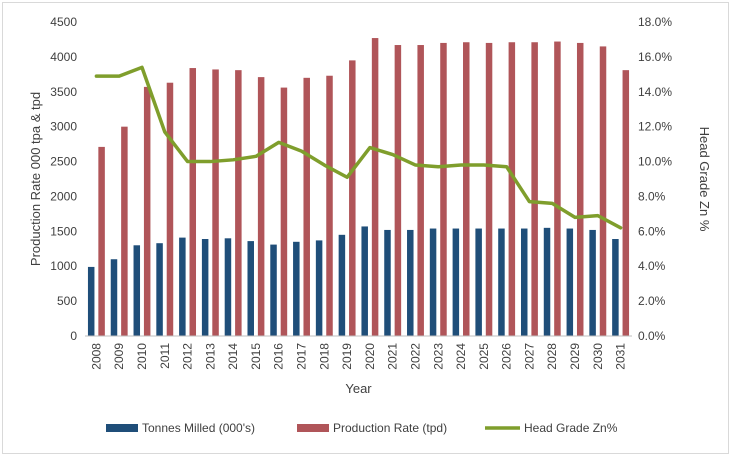 Image resolution: width=731 pixels, height=456 pixels. I want to click on bar-production-rate-2021, so click(398, 190).